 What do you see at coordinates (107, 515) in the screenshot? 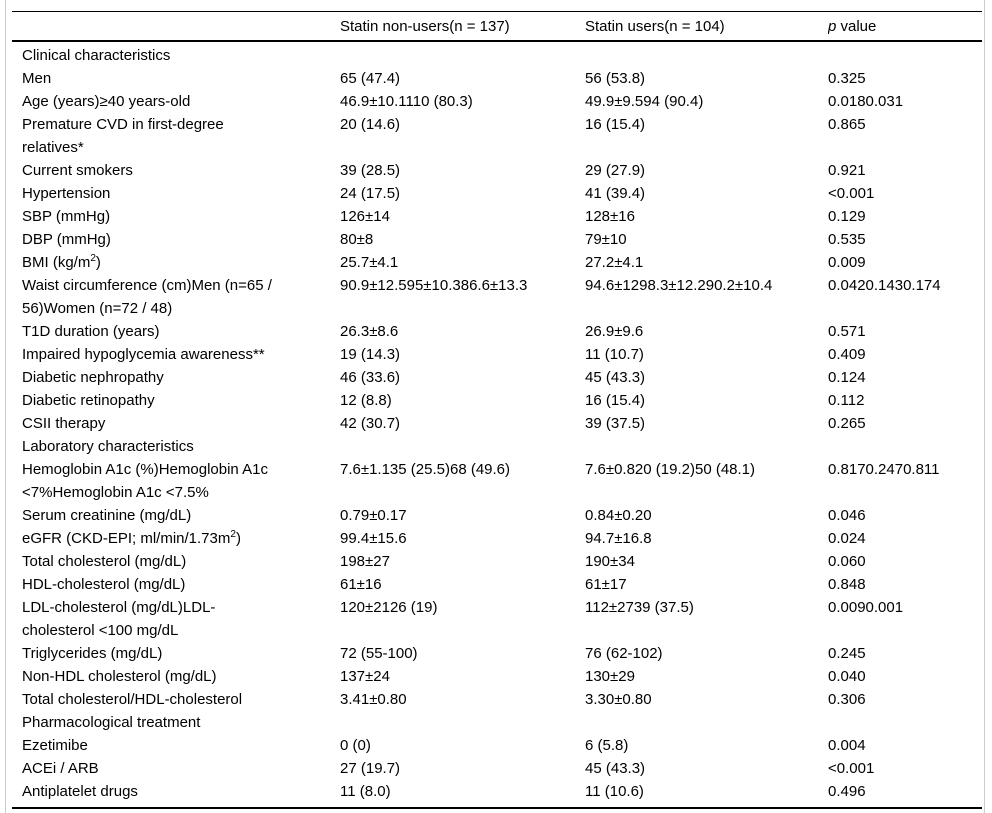
I see `row-label: Serum creatinine (mg/dL)` at bounding box center [107, 515].